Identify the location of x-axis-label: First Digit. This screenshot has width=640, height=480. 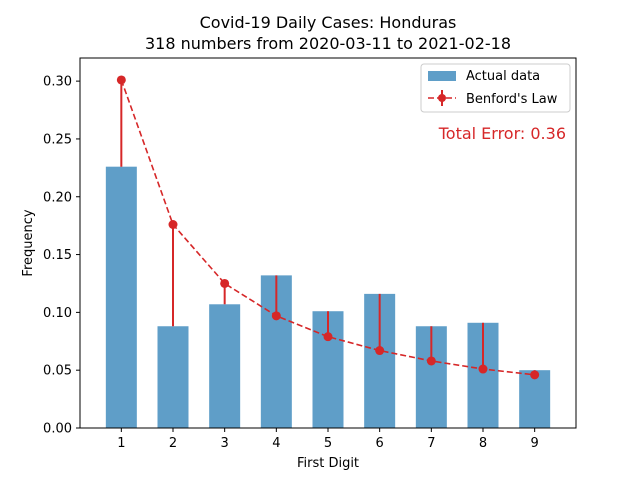
(328, 463).